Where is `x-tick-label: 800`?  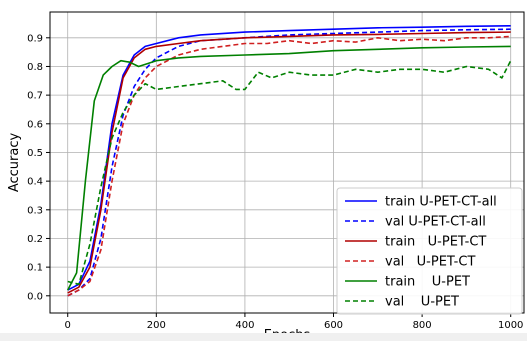 x-tick-label: 800 is located at coordinates (422, 325).